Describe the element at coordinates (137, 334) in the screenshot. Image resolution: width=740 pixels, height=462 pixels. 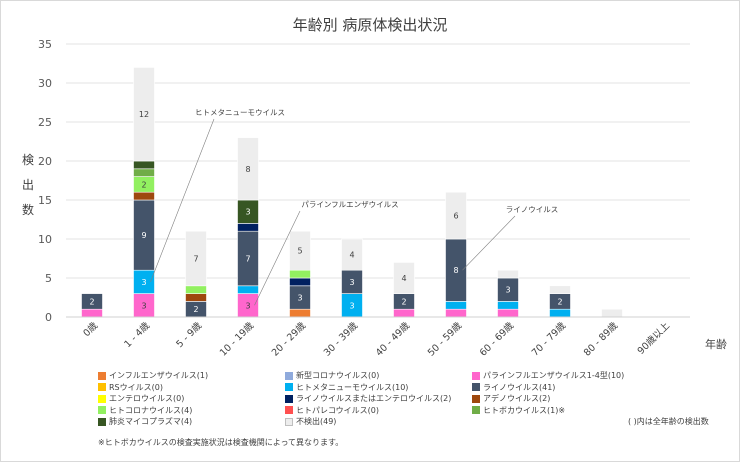
I see `x-tick-label: 1 - 4歳` at that location.